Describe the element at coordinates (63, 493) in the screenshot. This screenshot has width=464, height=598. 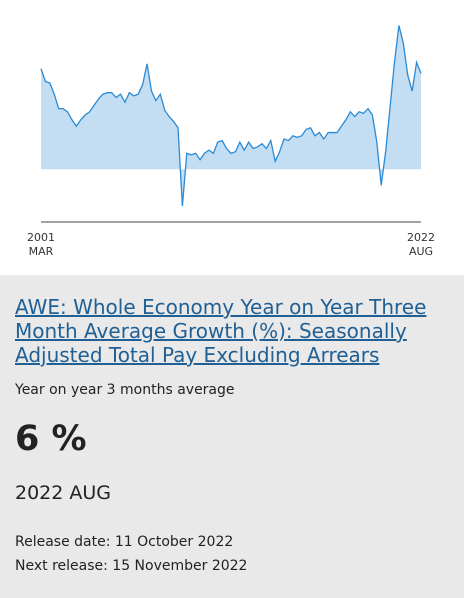
I see `latest-period: 2022 AUG` at that location.